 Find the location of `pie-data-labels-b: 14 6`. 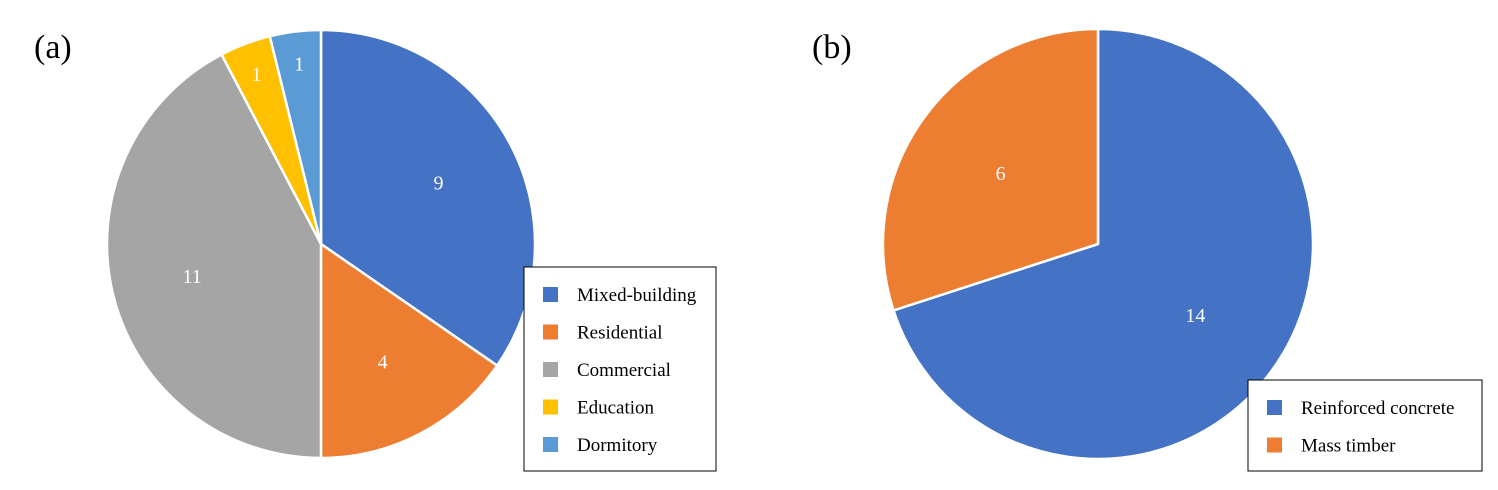

pie-data-labels-b: 14 6 is located at coordinates (1101, 245).